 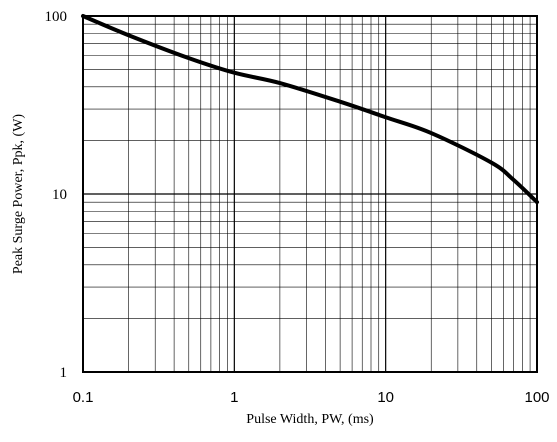 I want to click on x-tick-label: 1, so click(x=234, y=397).